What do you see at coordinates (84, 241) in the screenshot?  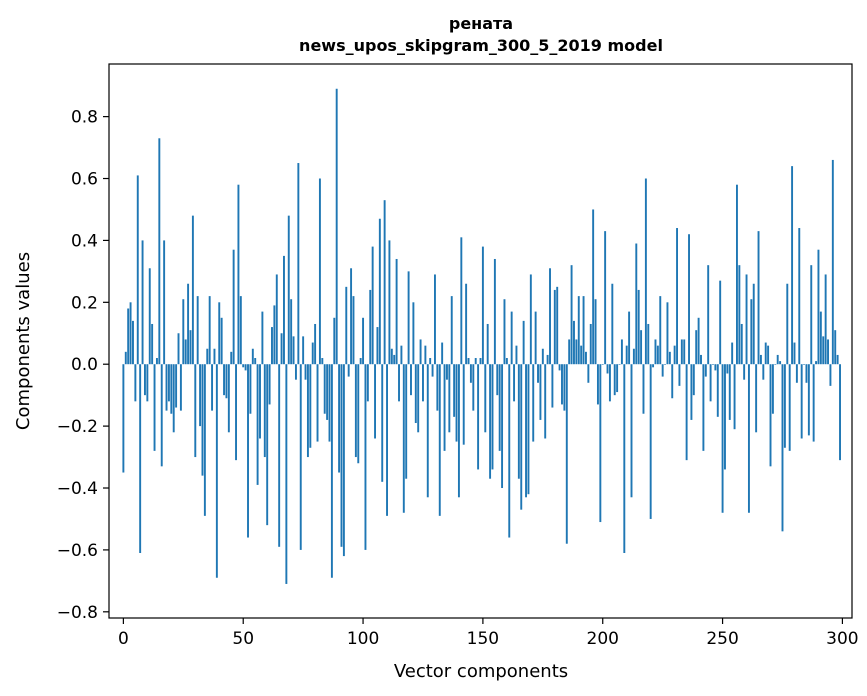 I see `y-tick-label: 0.4` at bounding box center [84, 241].